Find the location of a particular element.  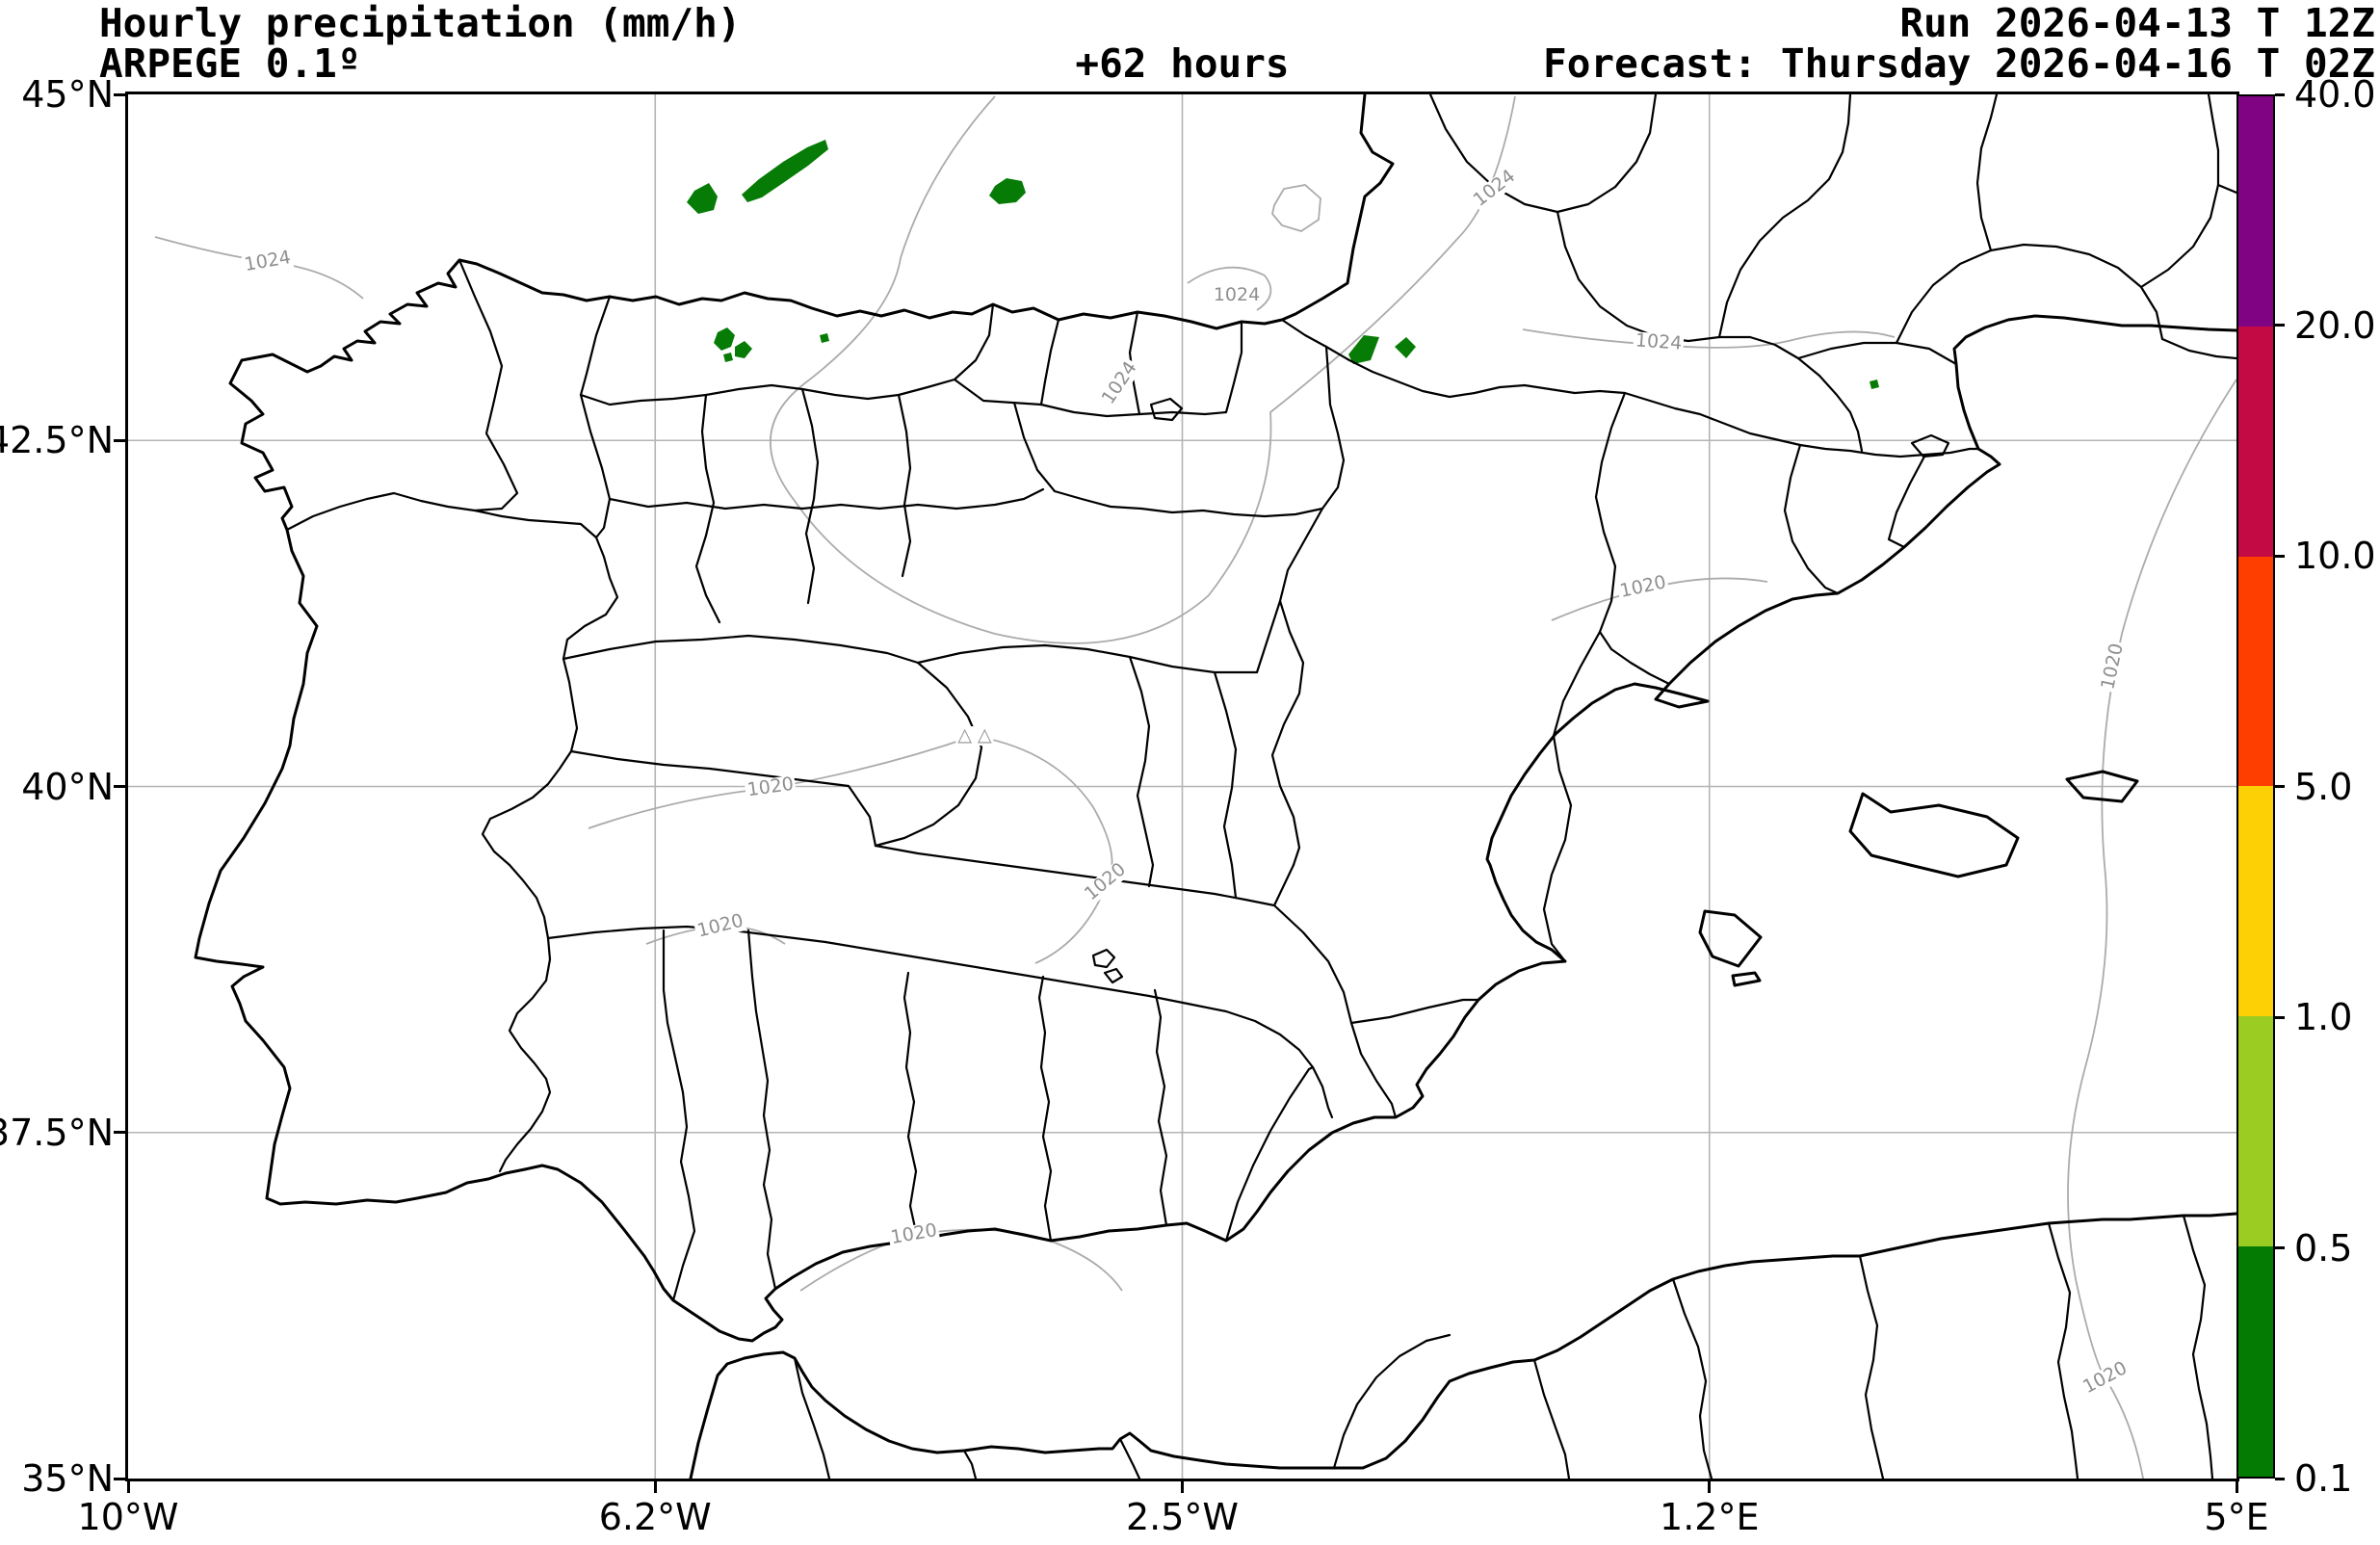

model-subtitle: ARPEGE 0.1º is located at coordinates (230, 64).